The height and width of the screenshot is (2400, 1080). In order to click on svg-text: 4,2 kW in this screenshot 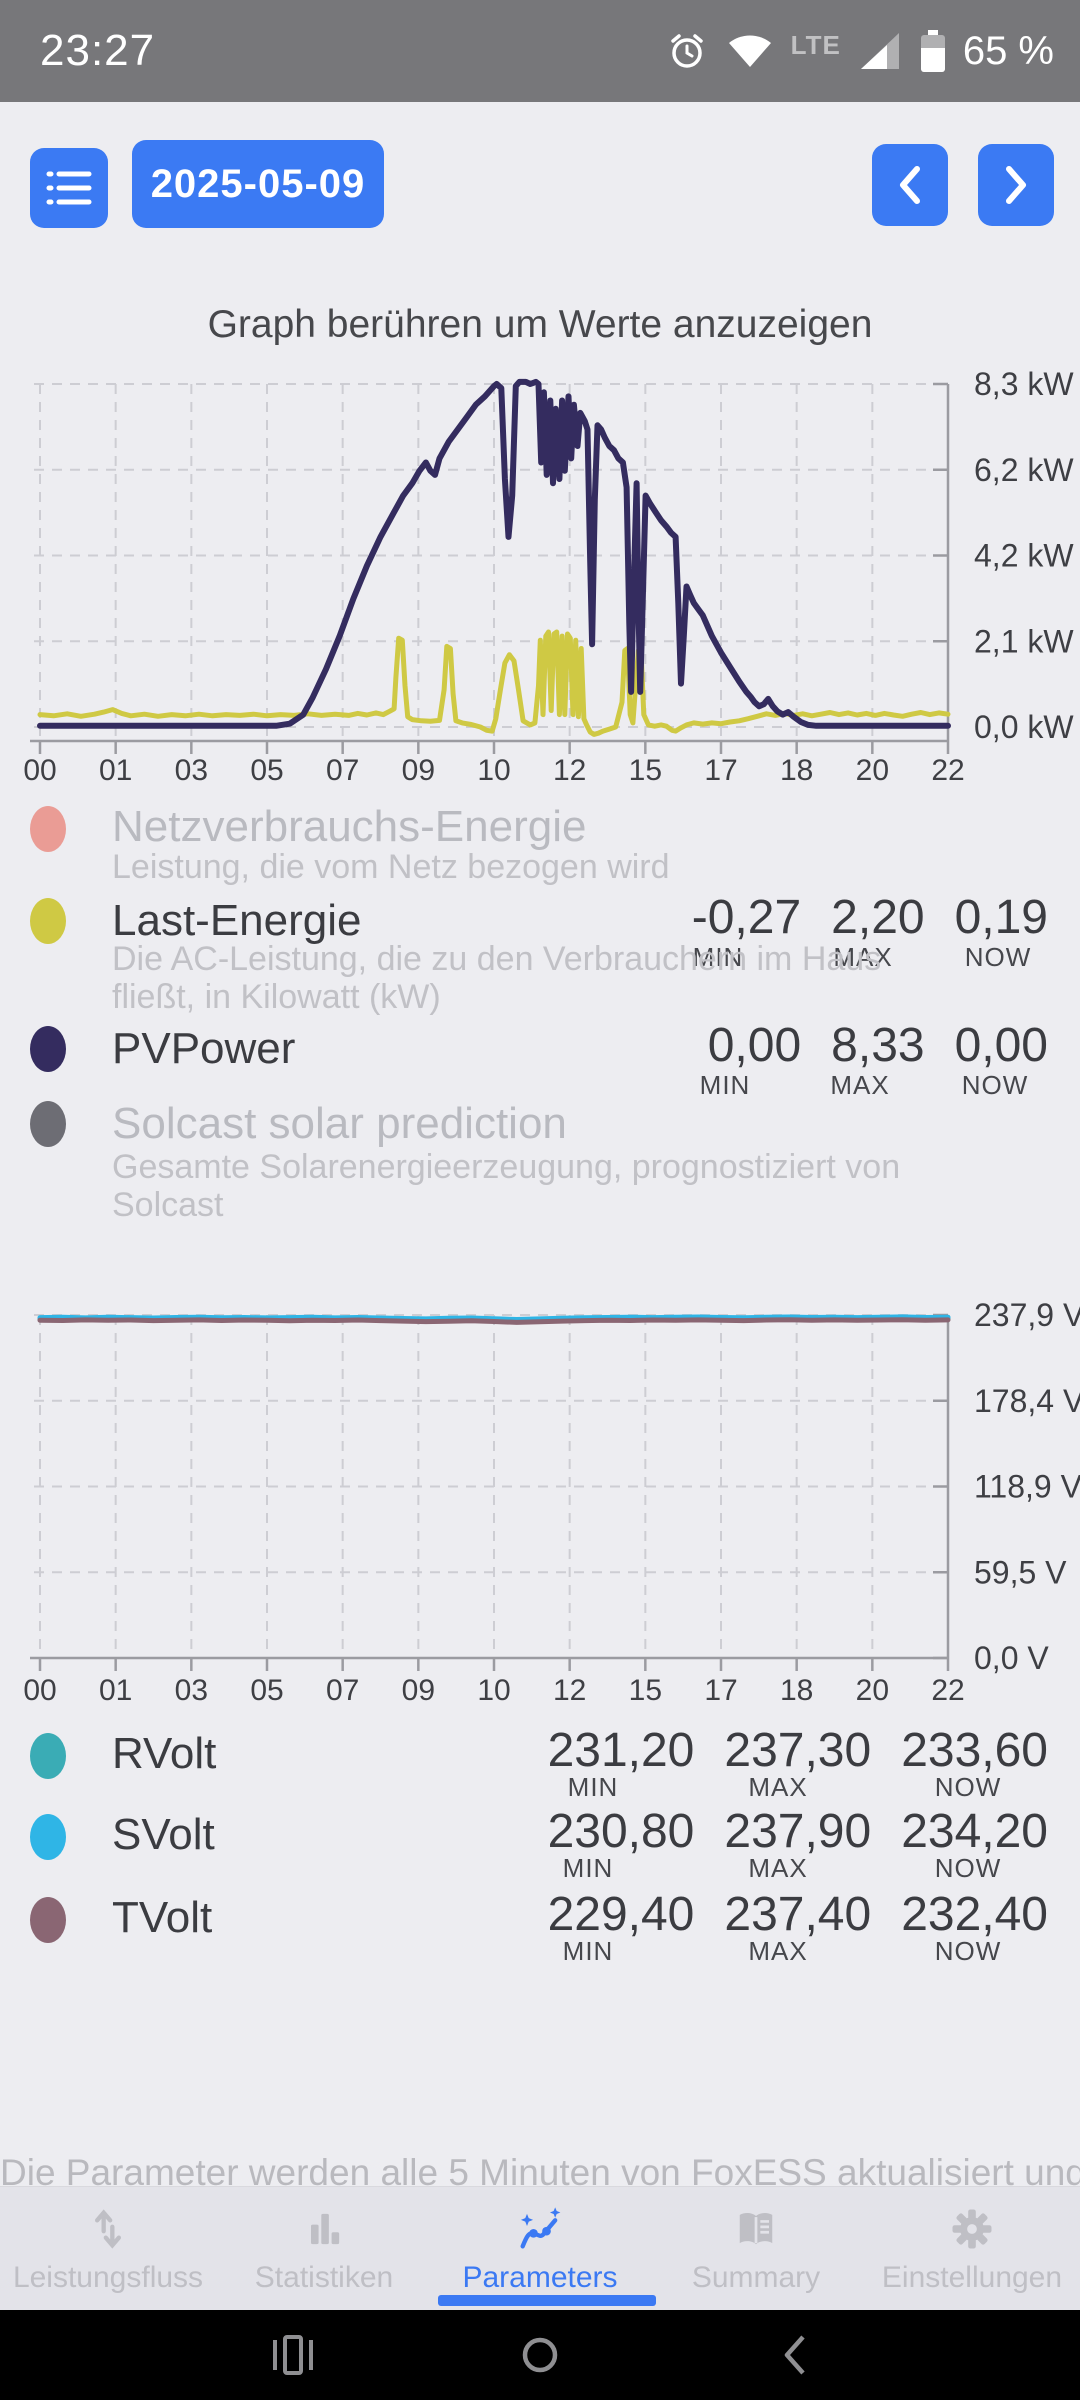, I will do `click(1024, 556)`.